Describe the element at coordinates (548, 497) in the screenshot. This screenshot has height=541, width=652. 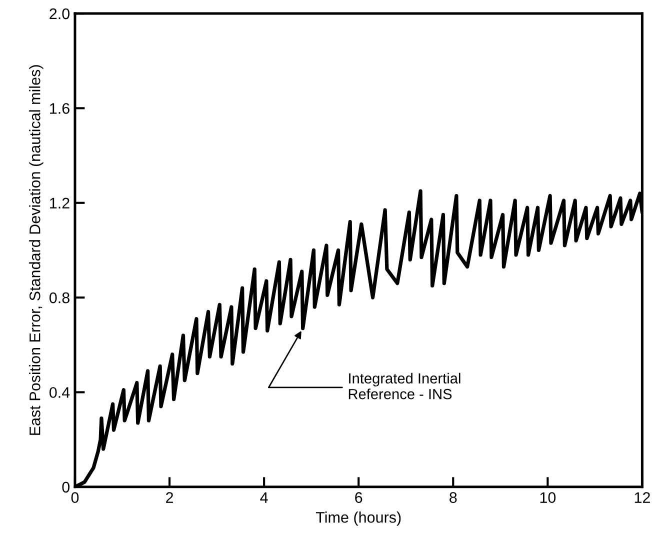
I see `x-tick-label: 10` at that location.